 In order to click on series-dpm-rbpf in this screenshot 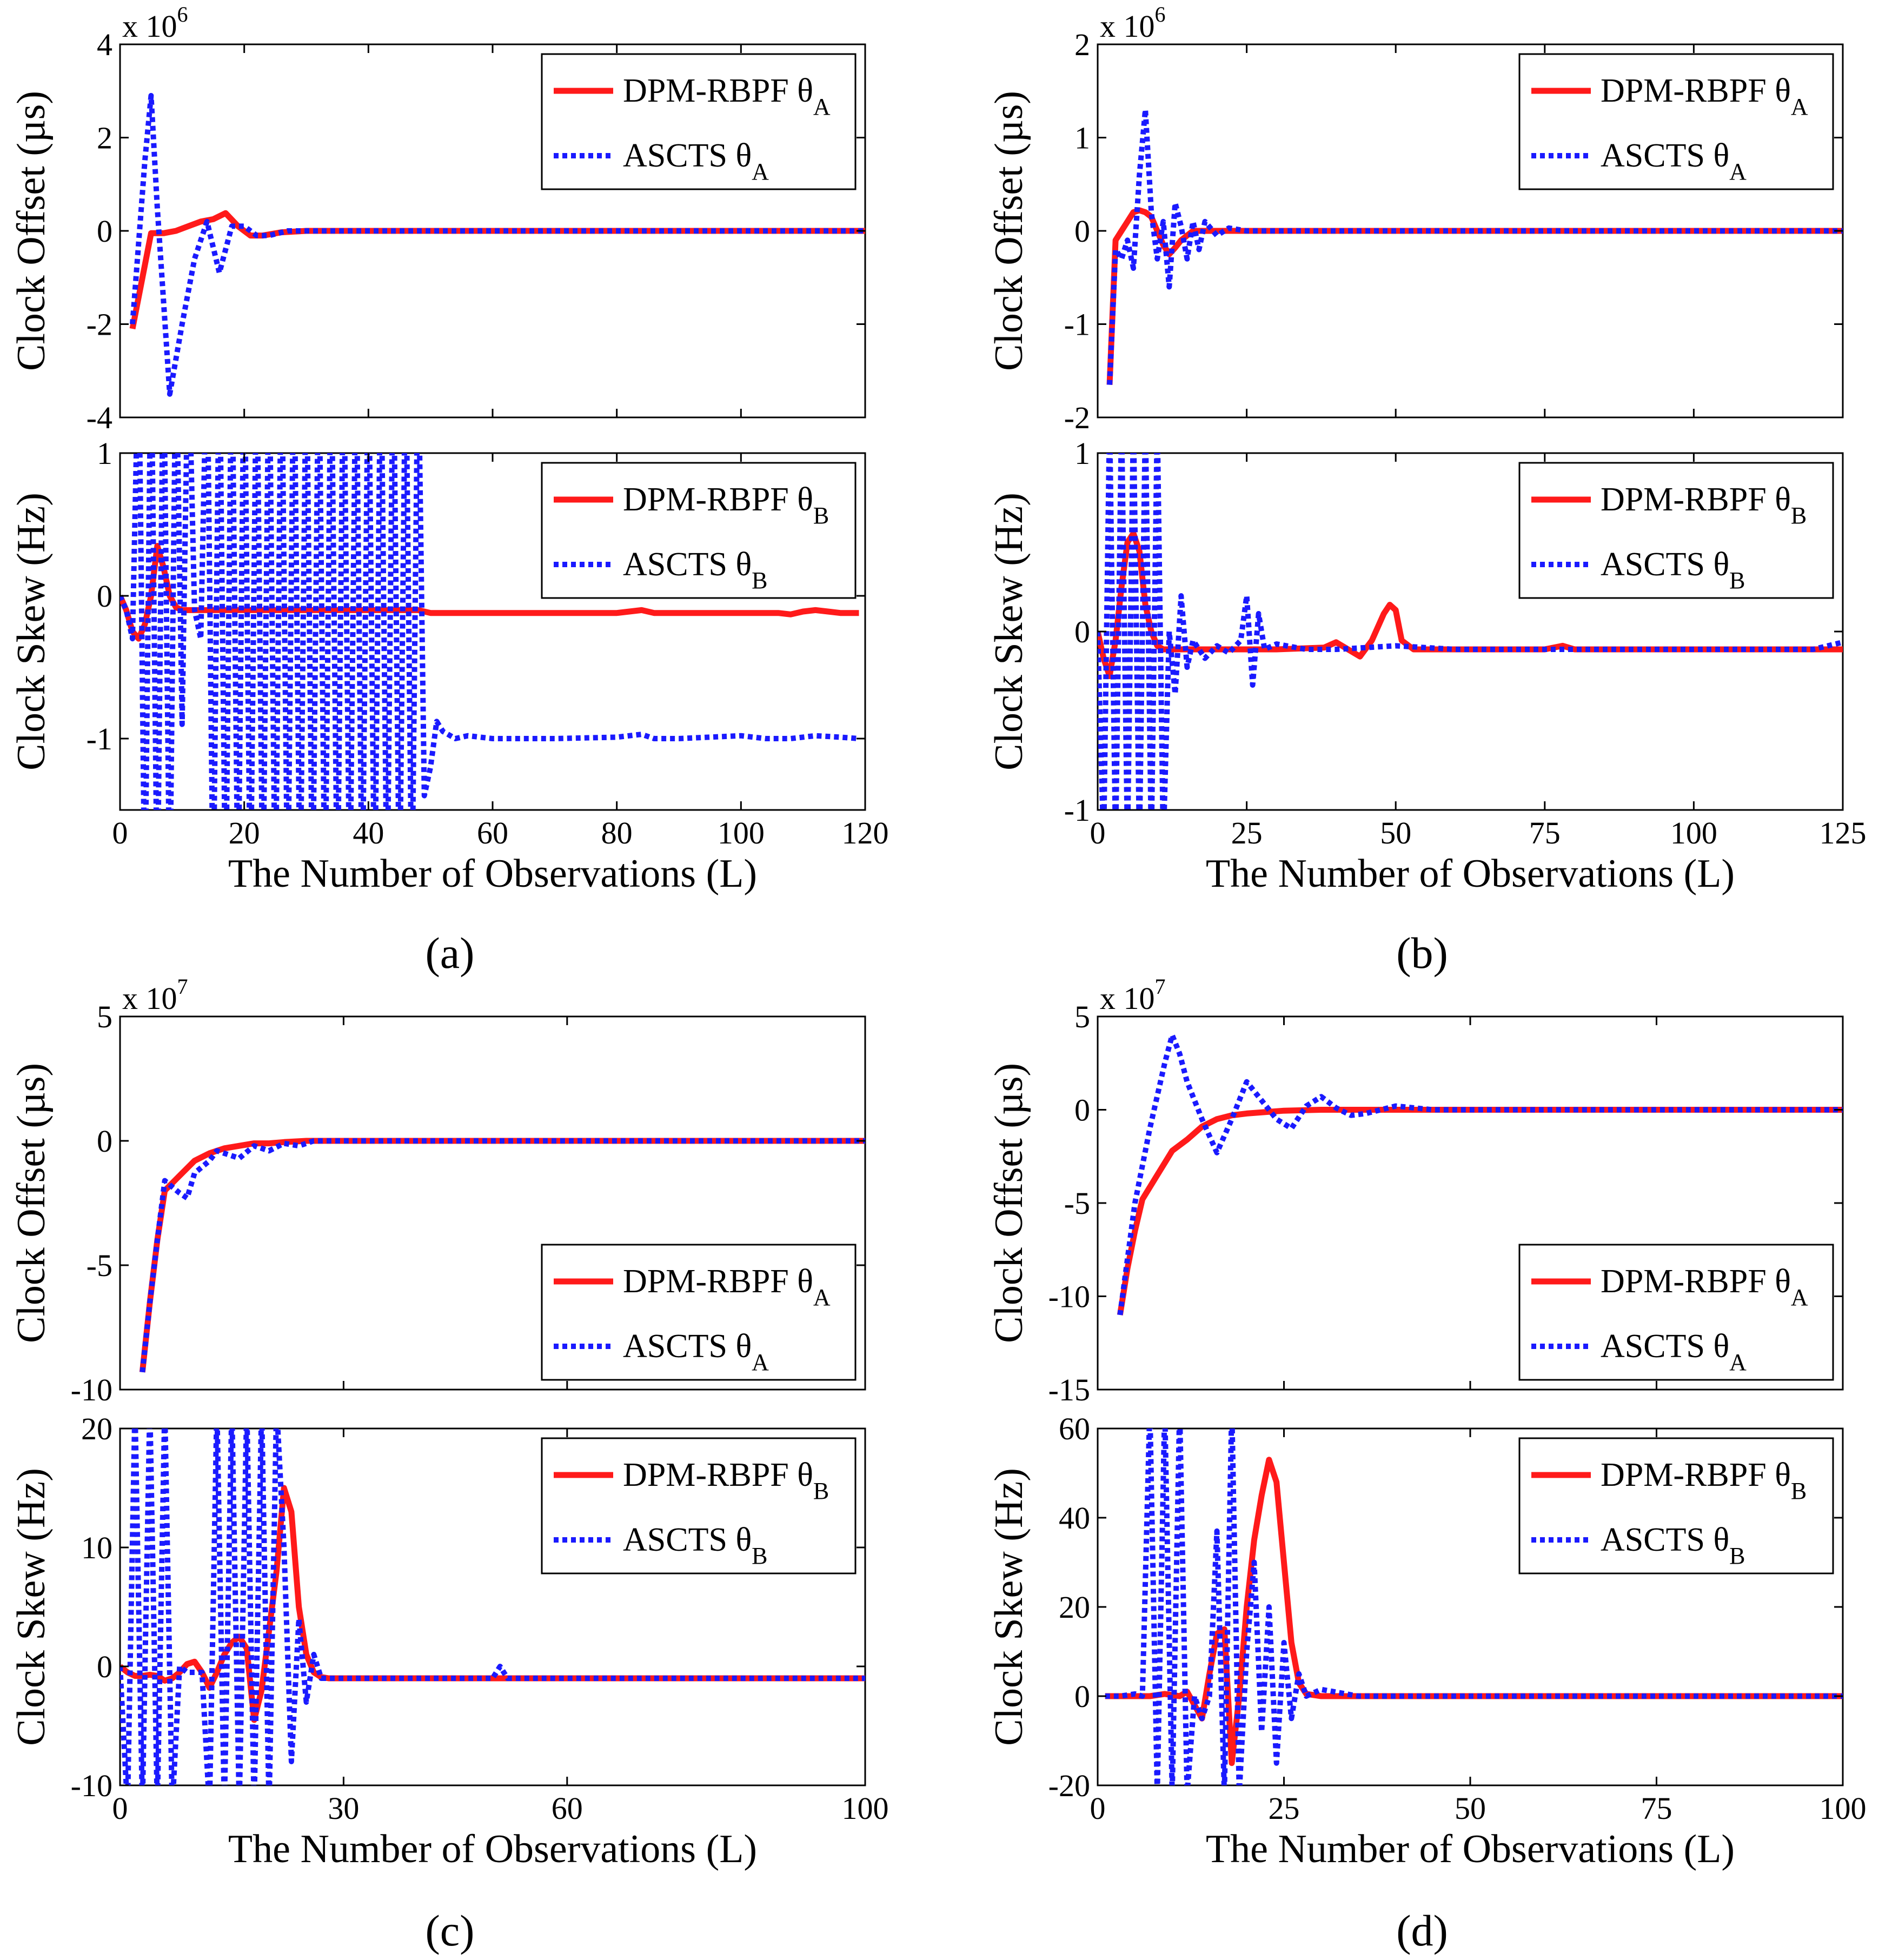, I will do `click(1480, 1211)`.